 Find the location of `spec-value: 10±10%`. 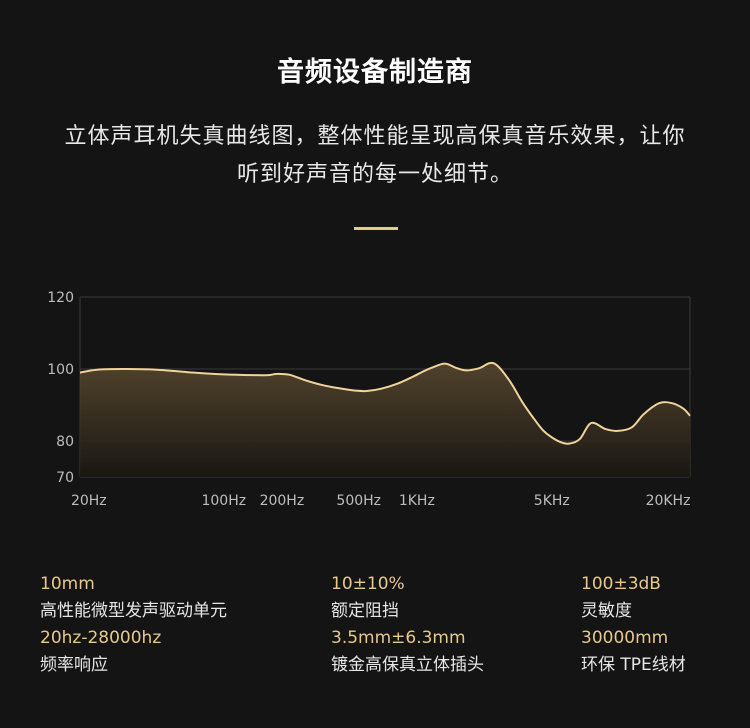

spec-value: 10±10% is located at coordinates (368, 584).